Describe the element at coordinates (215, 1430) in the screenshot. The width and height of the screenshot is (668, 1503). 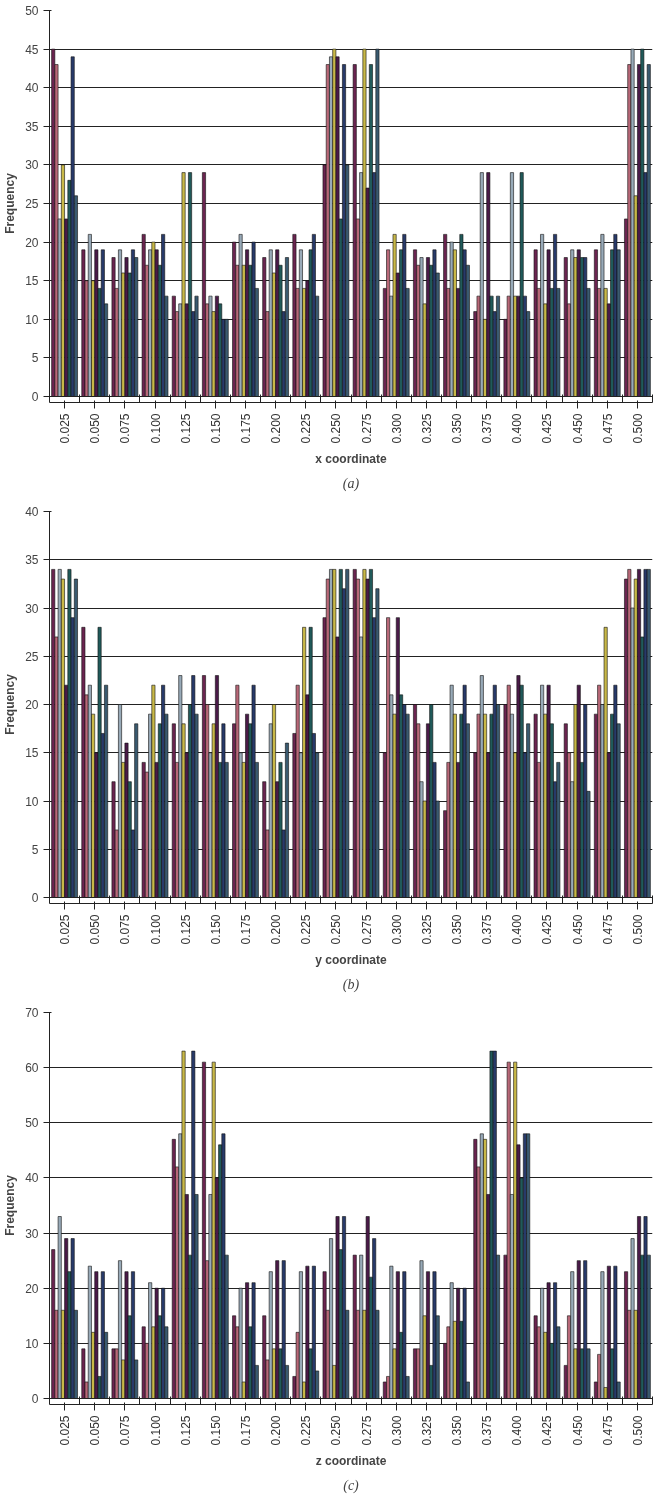
I see `x-tick-label: 0.150` at that location.